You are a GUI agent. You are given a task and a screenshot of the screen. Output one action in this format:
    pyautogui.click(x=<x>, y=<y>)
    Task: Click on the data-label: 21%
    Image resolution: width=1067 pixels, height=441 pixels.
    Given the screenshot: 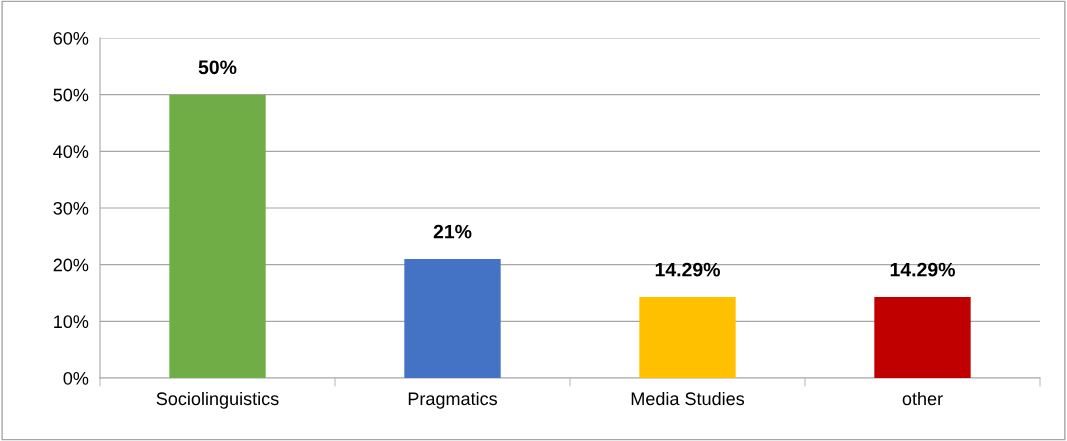 What is the action you would take?
    pyautogui.click(x=452, y=231)
    